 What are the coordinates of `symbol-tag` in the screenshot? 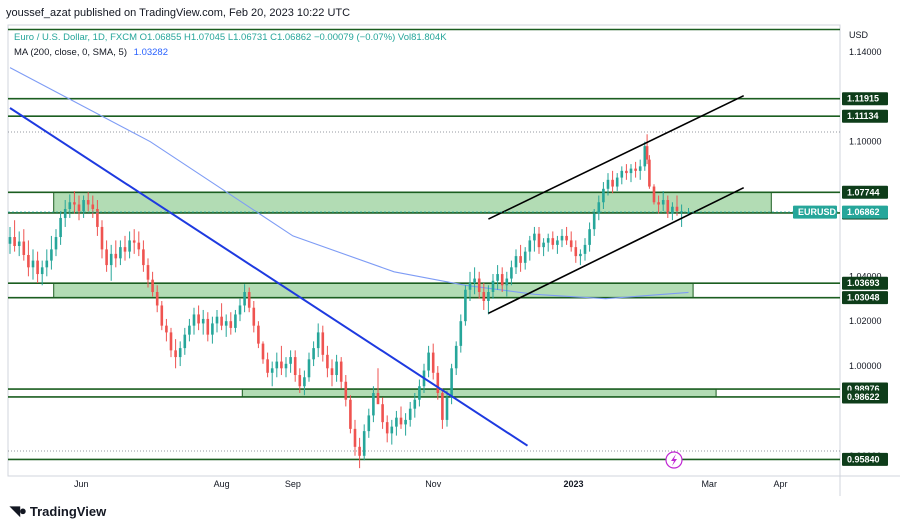 It's located at (815, 212).